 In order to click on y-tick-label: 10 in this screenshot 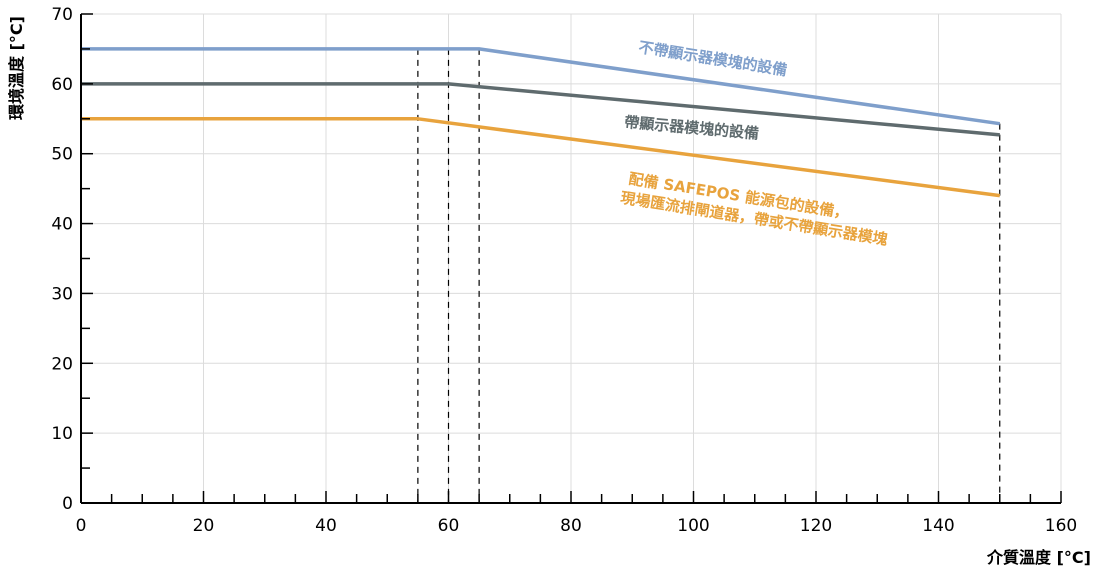, I will do `click(62, 434)`.